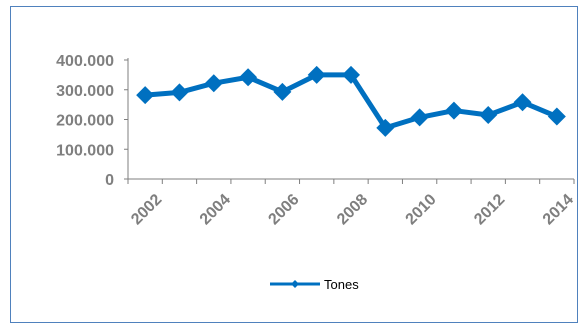  What do you see at coordinates (314, 284) in the screenshot?
I see `legend: Tones` at bounding box center [314, 284].